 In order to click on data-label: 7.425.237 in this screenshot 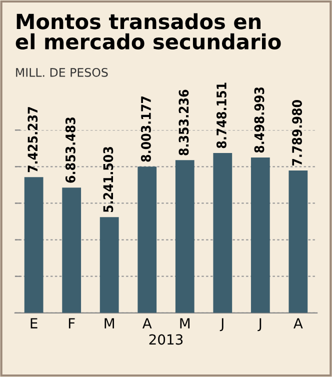, I will do `click(33, 139)`.